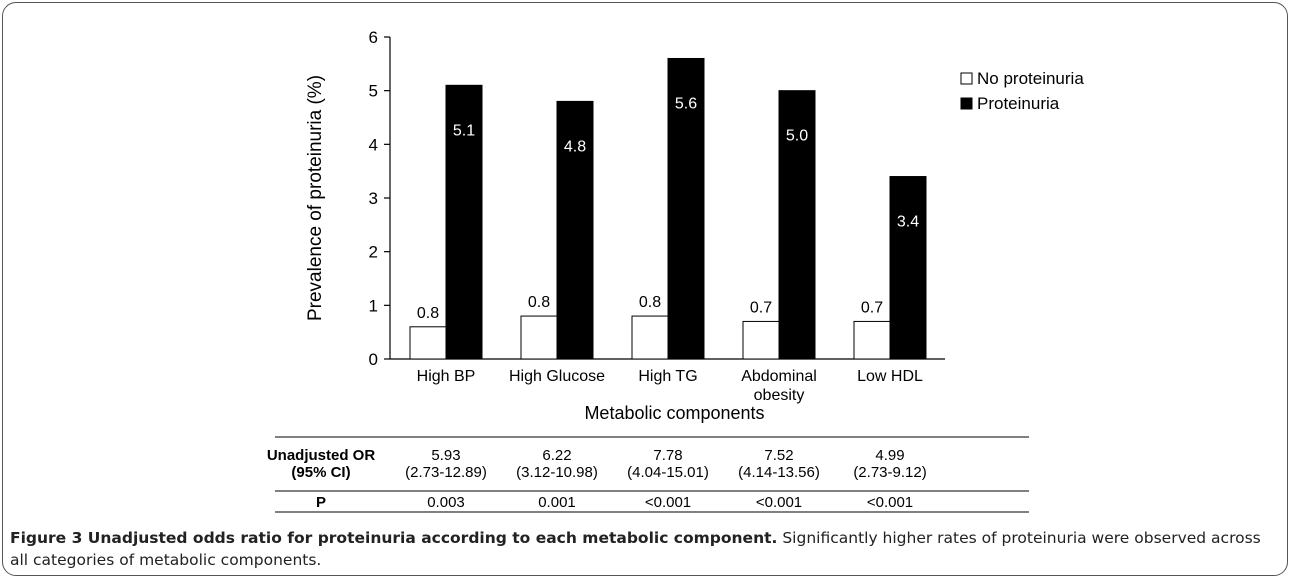 This screenshot has width=1292, height=579. Describe the element at coordinates (889, 472) in the screenshot. I see `table-ci-value: (2.73-9.12)` at that location.